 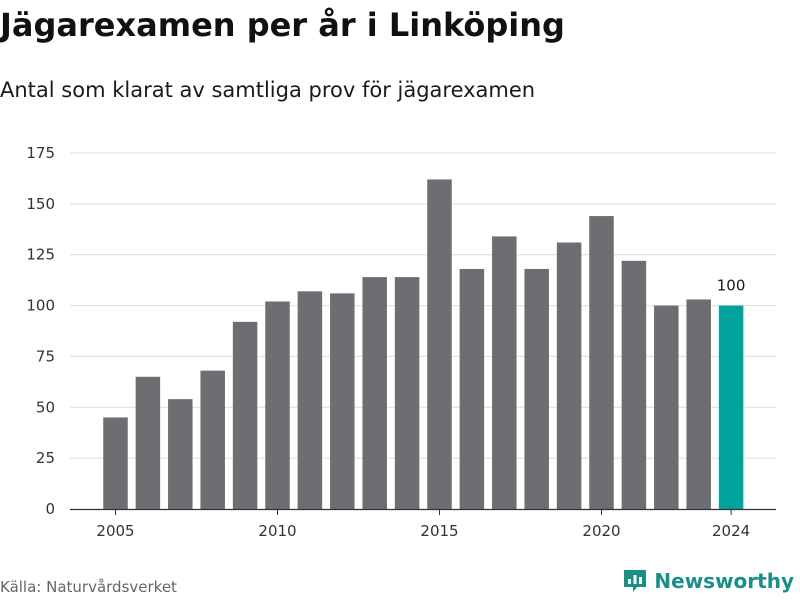 I want to click on bar-2024, so click(x=731, y=407).